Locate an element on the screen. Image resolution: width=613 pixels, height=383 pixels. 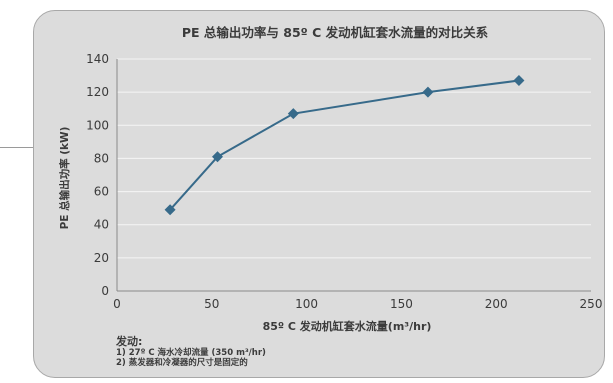
y-tick-label: 20 is located at coordinates (101, 258).